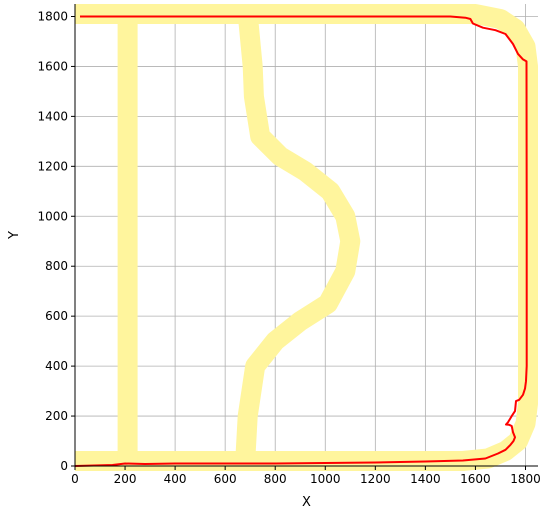 The width and height of the screenshot is (552, 519). I want to click on x-tick-label-6: 1200, so click(375, 479).